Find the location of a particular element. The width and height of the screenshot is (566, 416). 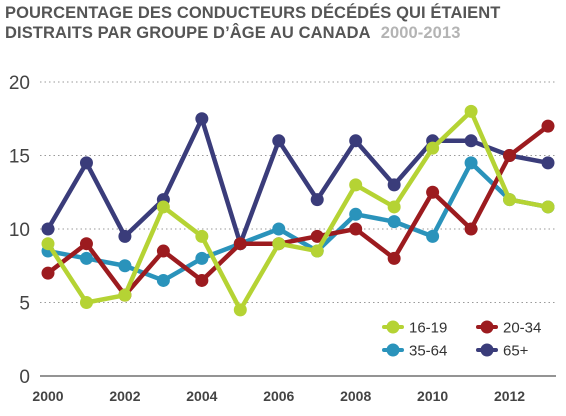

x-tick-label: 2004 is located at coordinates (201, 396).